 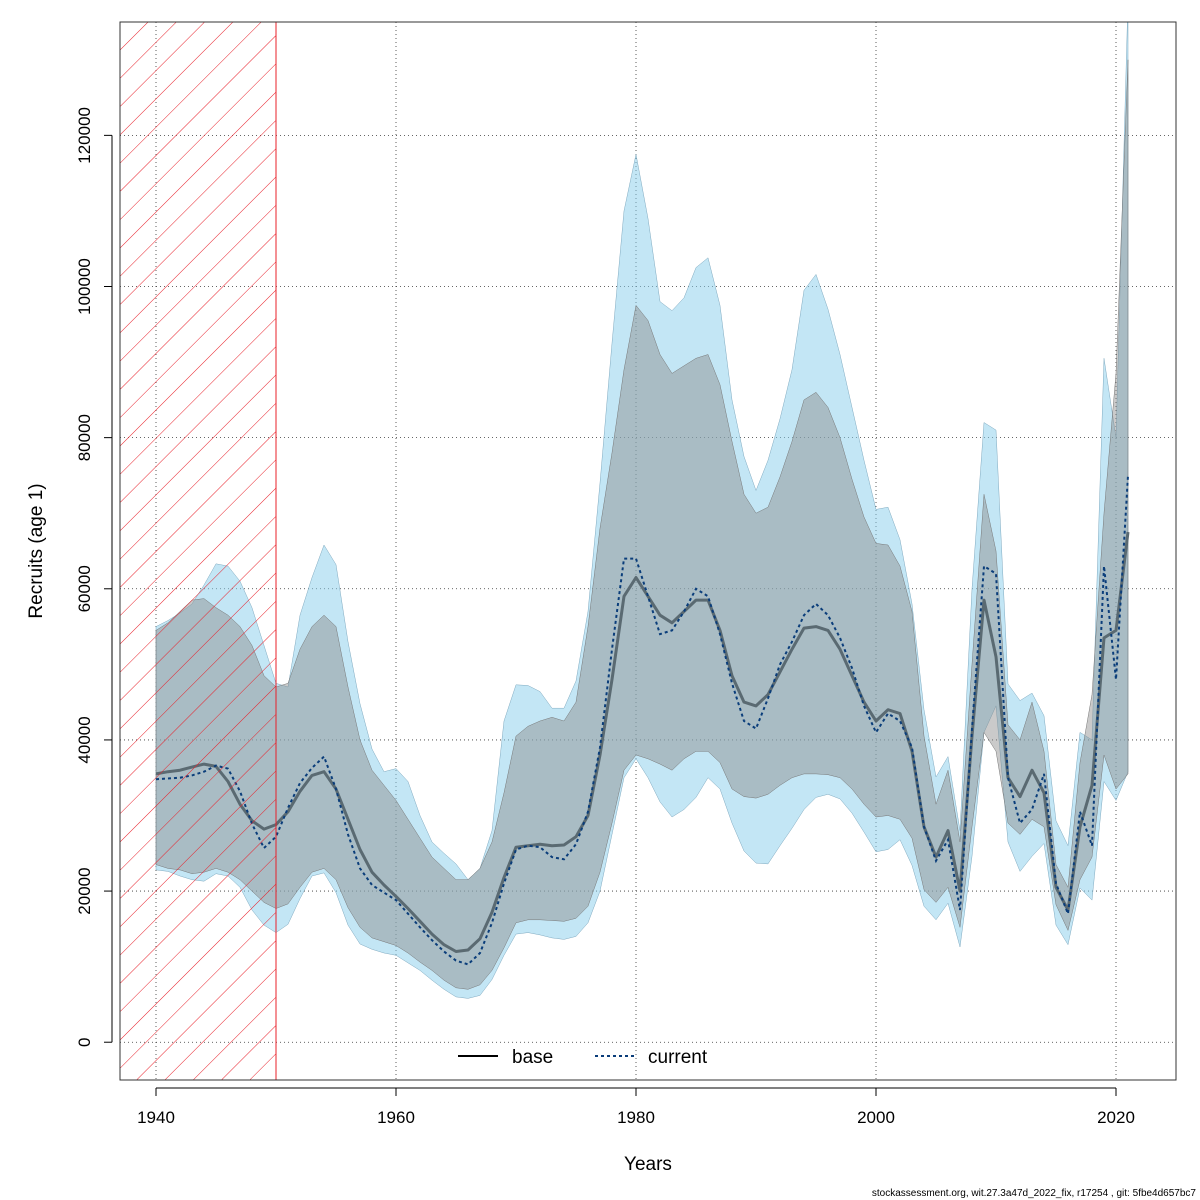 What do you see at coordinates (678, 1057) in the screenshot?
I see `legend-current-label: current` at bounding box center [678, 1057].